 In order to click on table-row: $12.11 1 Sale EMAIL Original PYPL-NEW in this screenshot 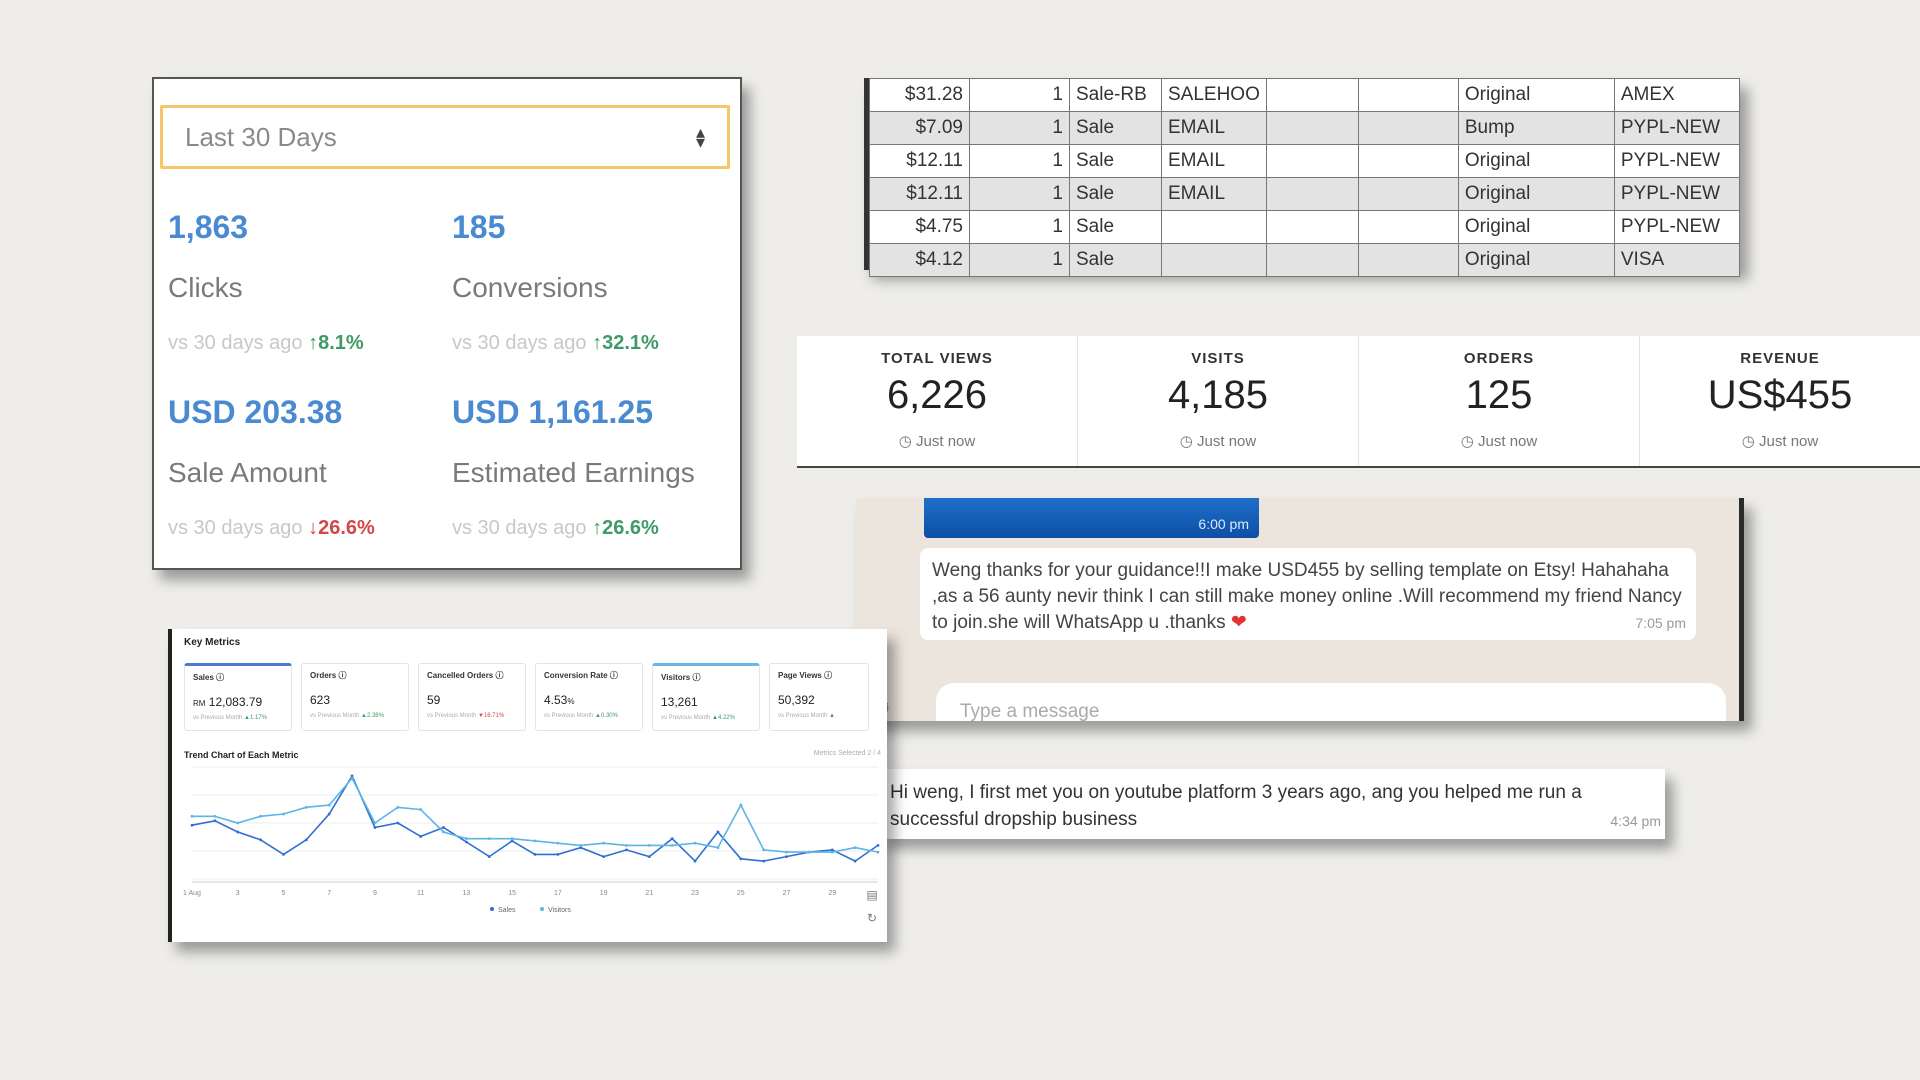, I will do `click(1305, 161)`.